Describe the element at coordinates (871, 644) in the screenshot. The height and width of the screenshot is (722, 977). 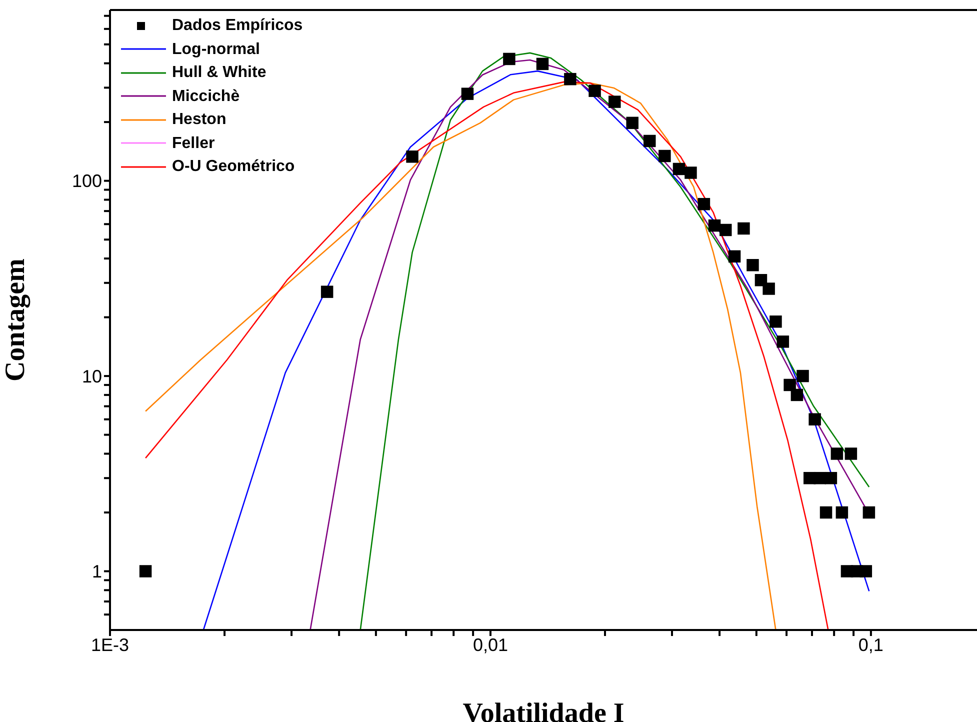
I see `x-tick-label: 0,1` at that location.